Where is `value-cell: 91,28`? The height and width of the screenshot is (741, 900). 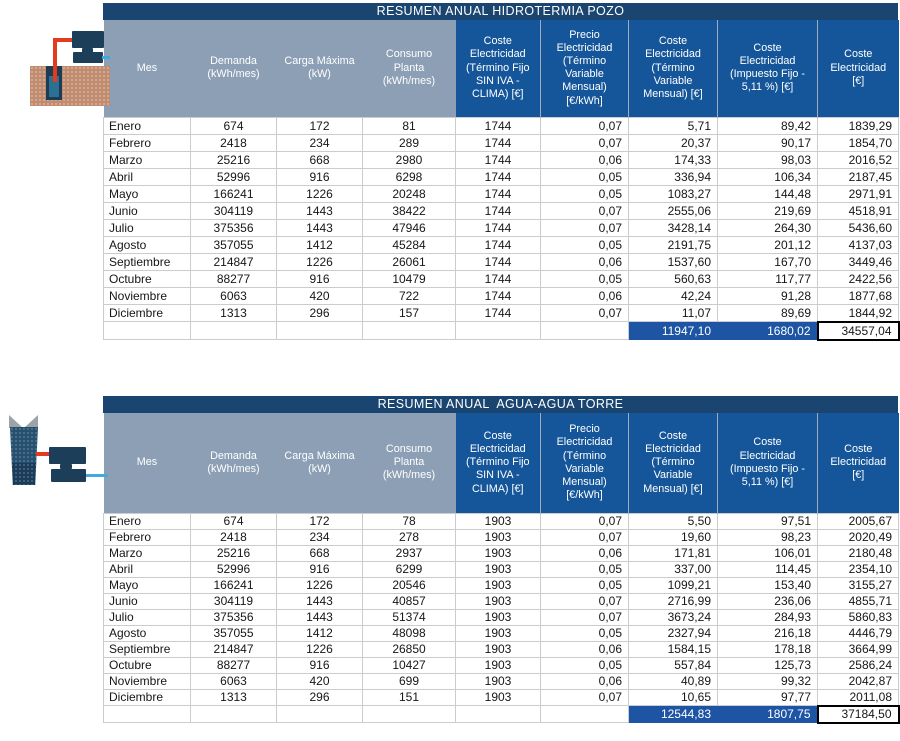 value-cell: 91,28 is located at coordinates (767, 295).